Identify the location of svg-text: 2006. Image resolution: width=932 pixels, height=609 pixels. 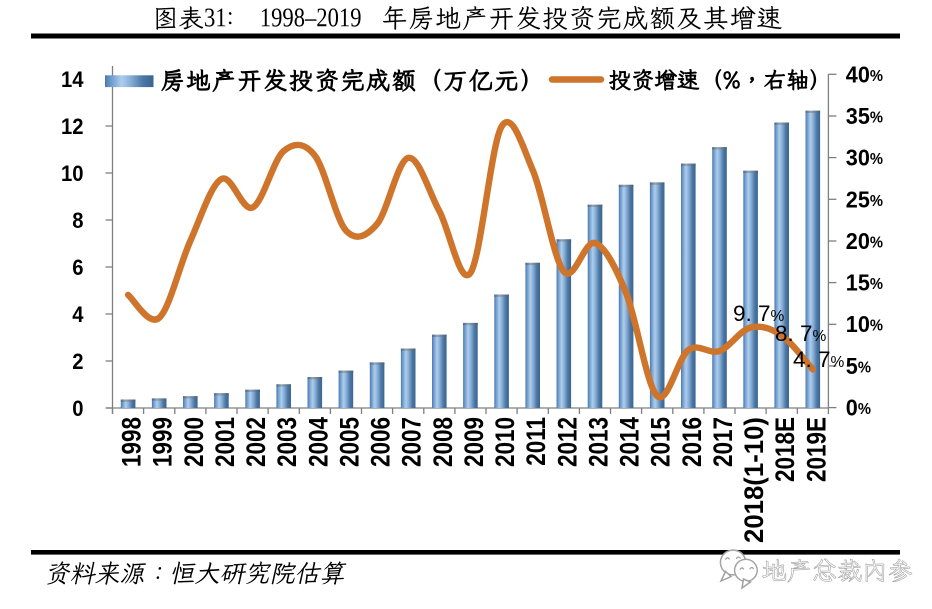
(381, 442).